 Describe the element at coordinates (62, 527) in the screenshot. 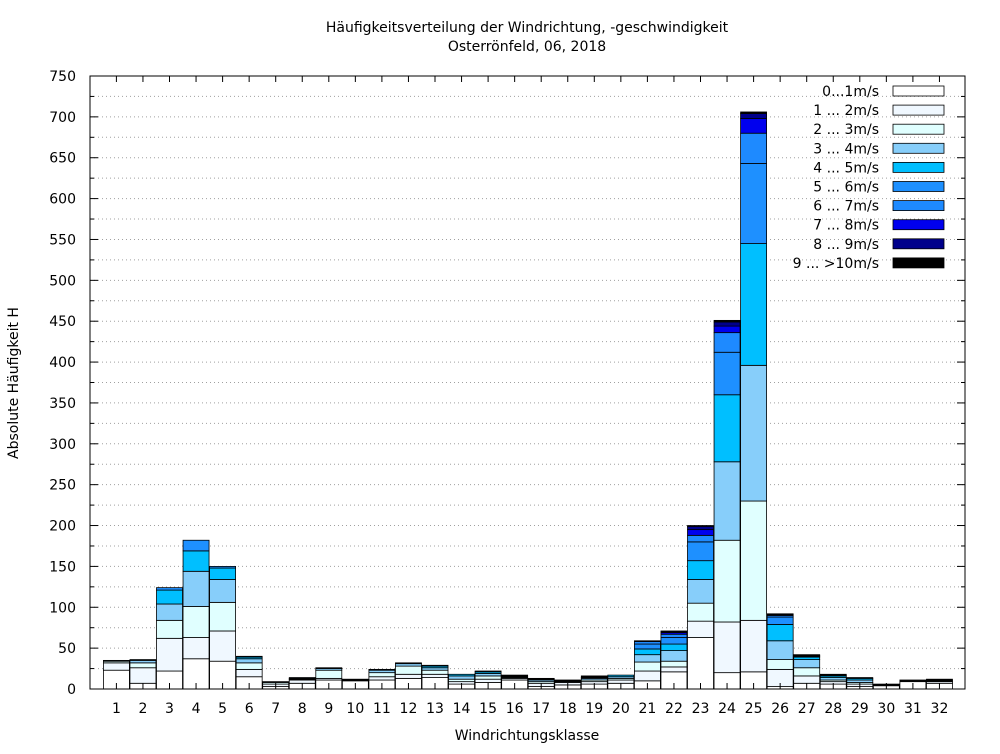

I see `y-tick-label: 200` at that location.